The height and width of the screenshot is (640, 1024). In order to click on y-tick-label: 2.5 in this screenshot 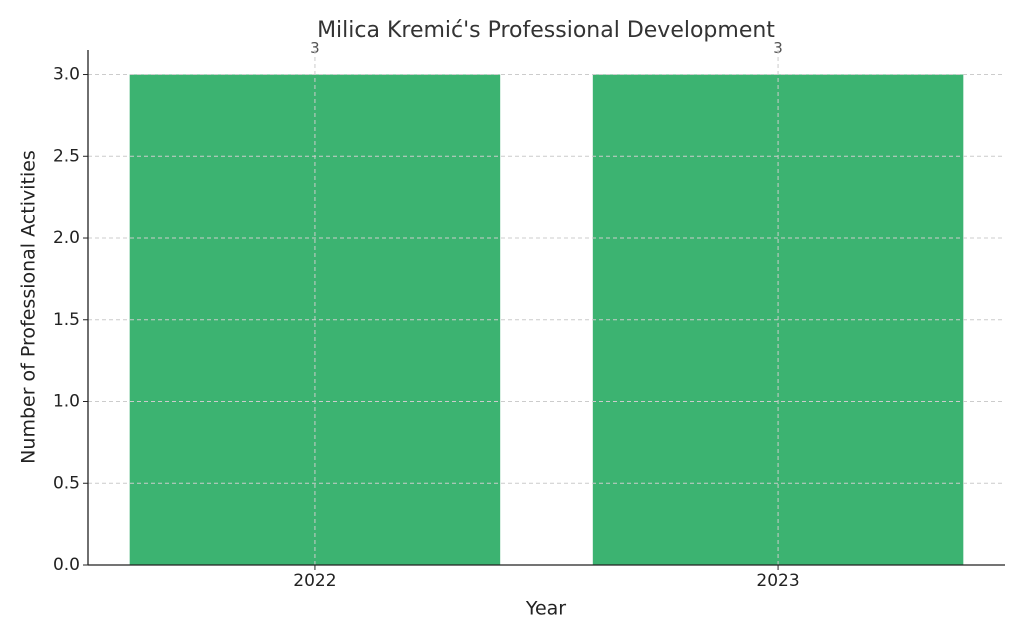, I will do `click(66, 156)`.